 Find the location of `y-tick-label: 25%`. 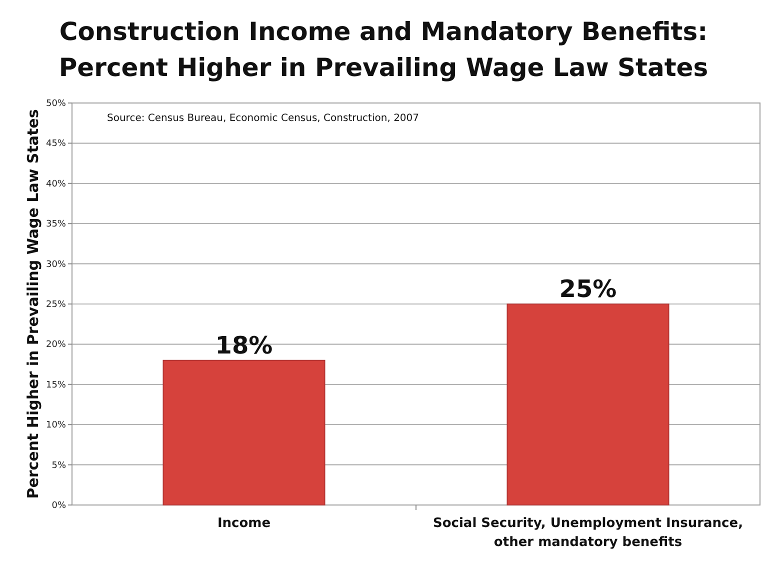

y-tick-label: 25% is located at coordinates (56, 305).